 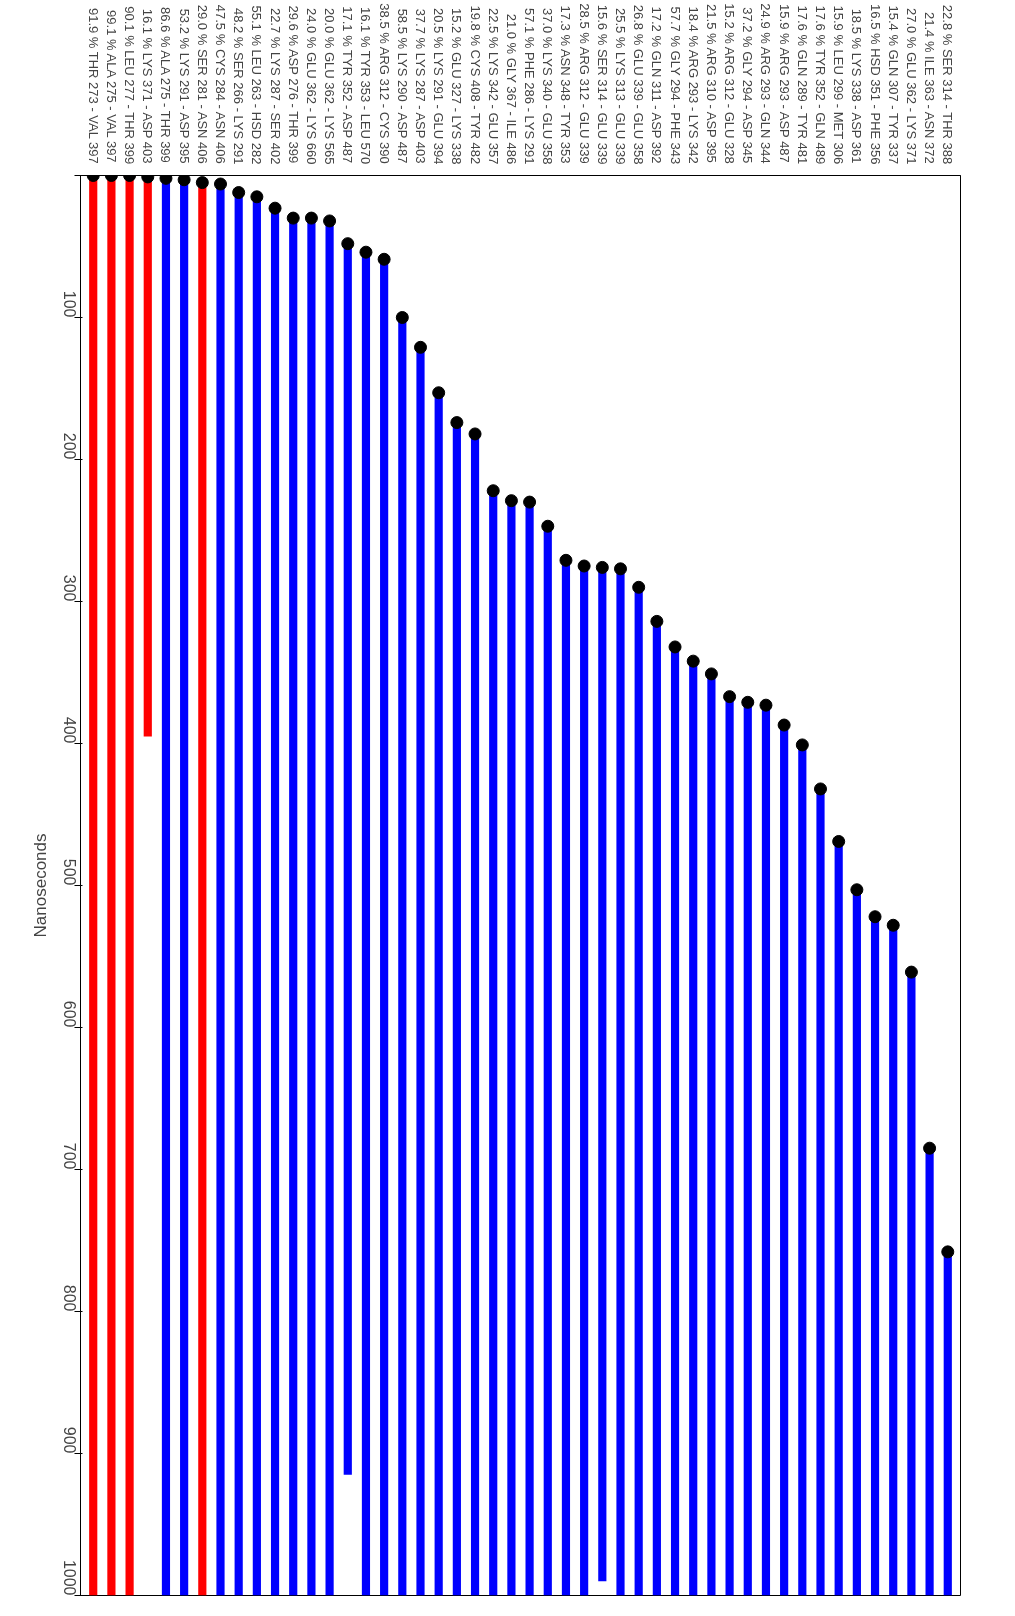 What do you see at coordinates (802, 85) in the screenshot?
I see `x-tick-label: 17.6 % GLN 289 - TYR 481` at bounding box center [802, 85].